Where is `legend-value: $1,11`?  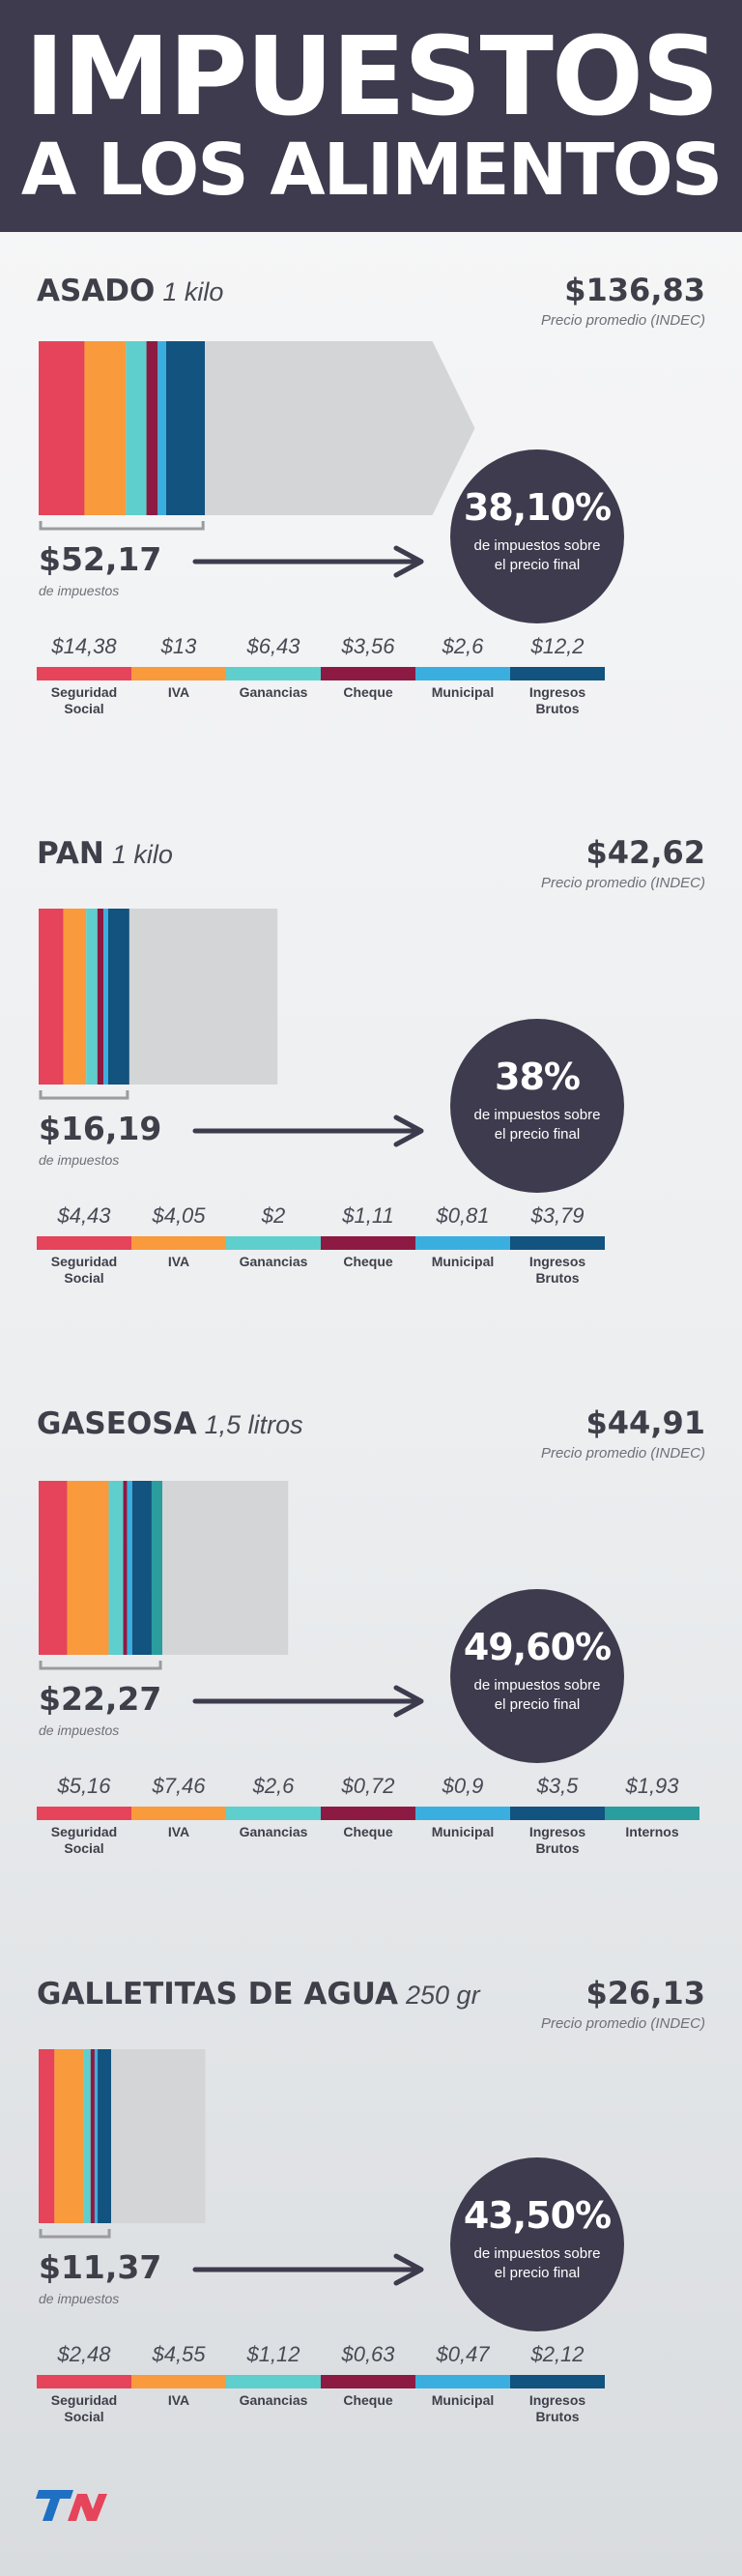 legend-value: $1,11 is located at coordinates (368, 1216).